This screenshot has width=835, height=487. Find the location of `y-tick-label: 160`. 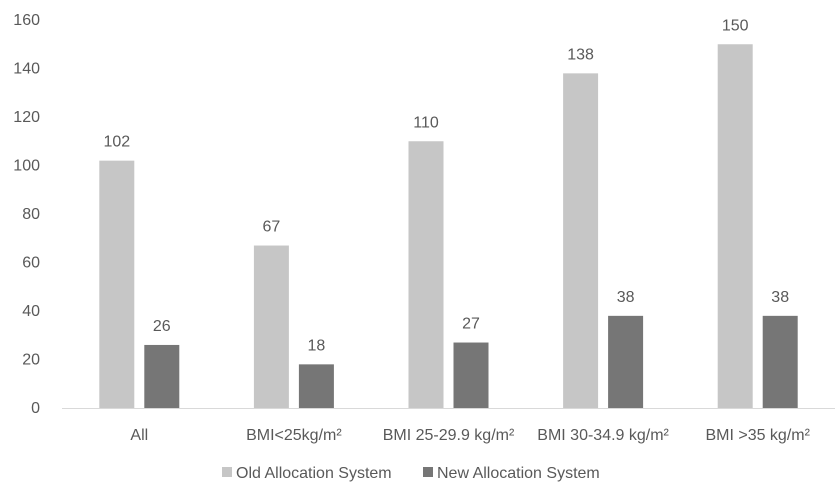

y-tick-label: 160 is located at coordinates (26, 20).